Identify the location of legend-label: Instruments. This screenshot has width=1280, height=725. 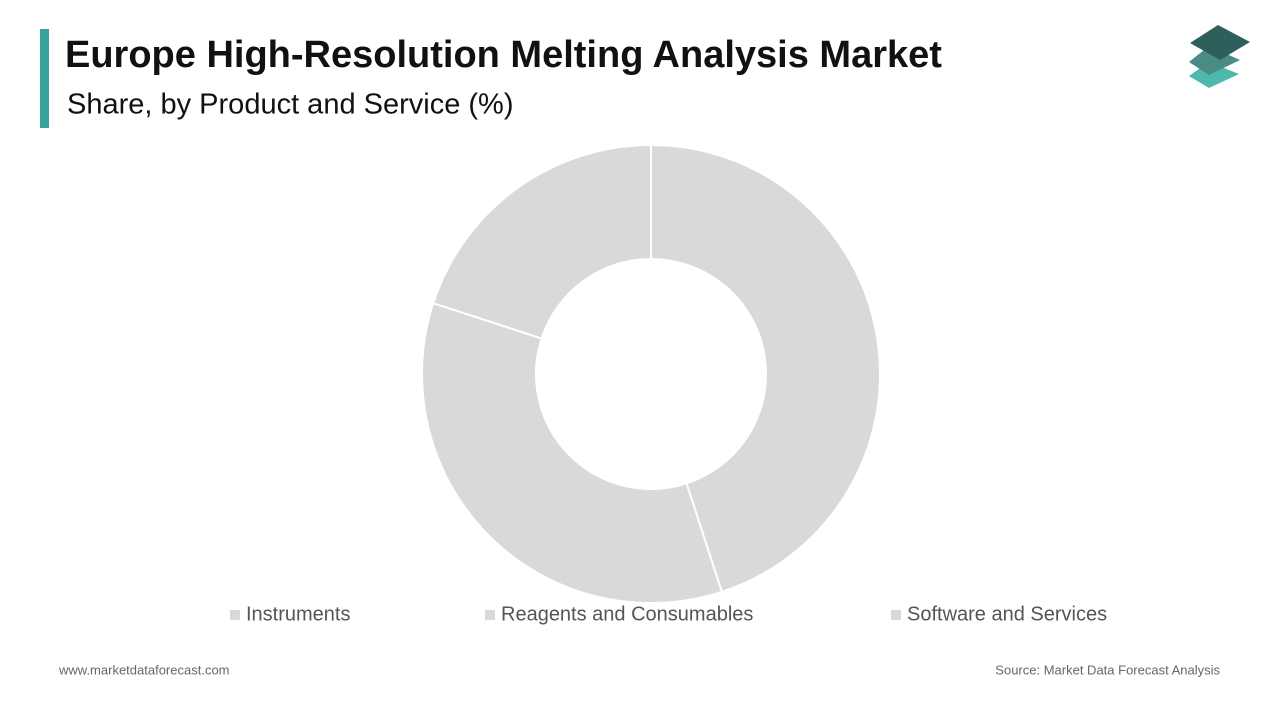
(298, 614).